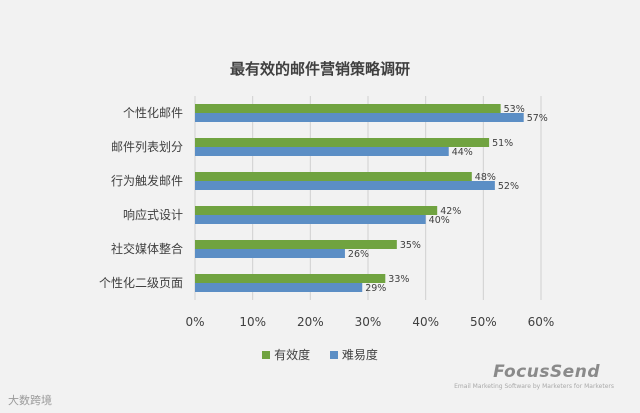 Image resolution: width=640 pixels, height=413 pixels. I want to click on category-label: 行为触发邮件, so click(147, 180).